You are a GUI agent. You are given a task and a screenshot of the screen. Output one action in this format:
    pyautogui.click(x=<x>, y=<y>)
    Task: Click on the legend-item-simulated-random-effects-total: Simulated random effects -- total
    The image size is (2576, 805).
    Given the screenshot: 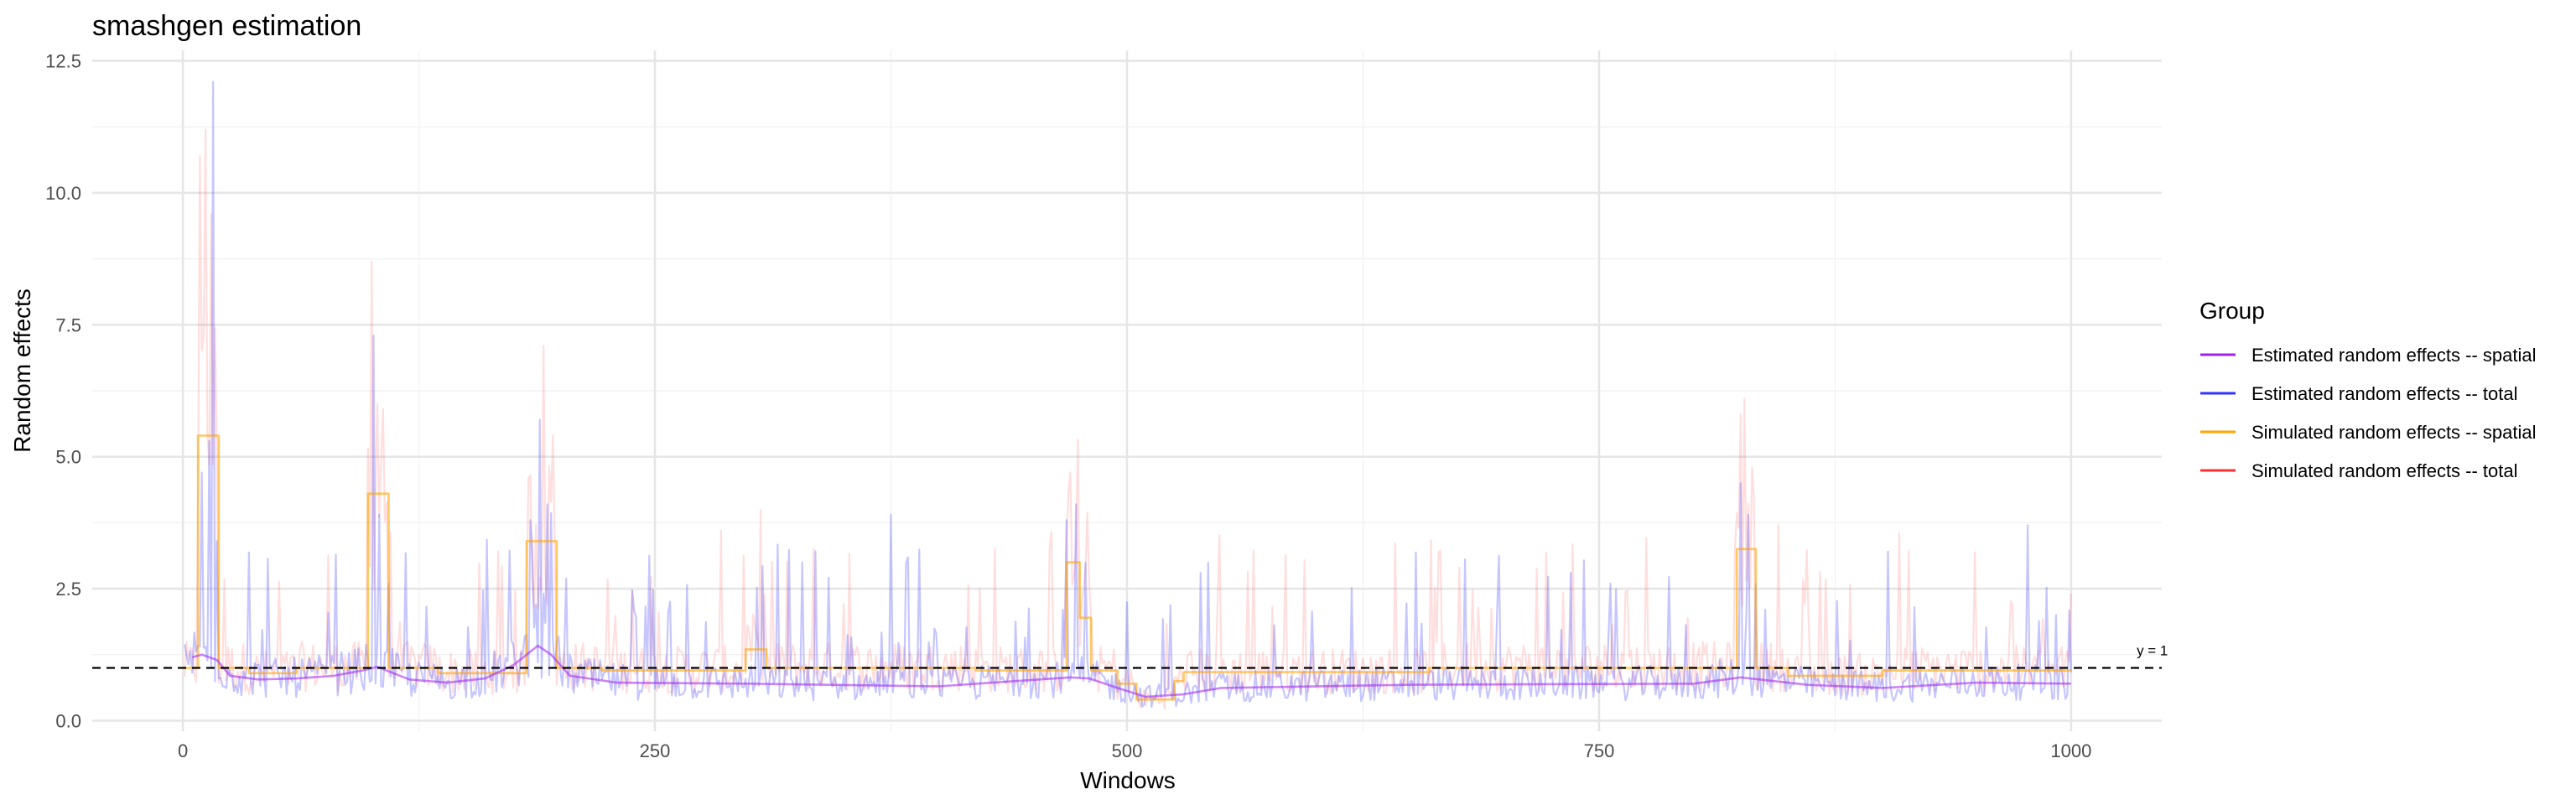 What is the action you would take?
    pyautogui.click(x=2359, y=471)
    